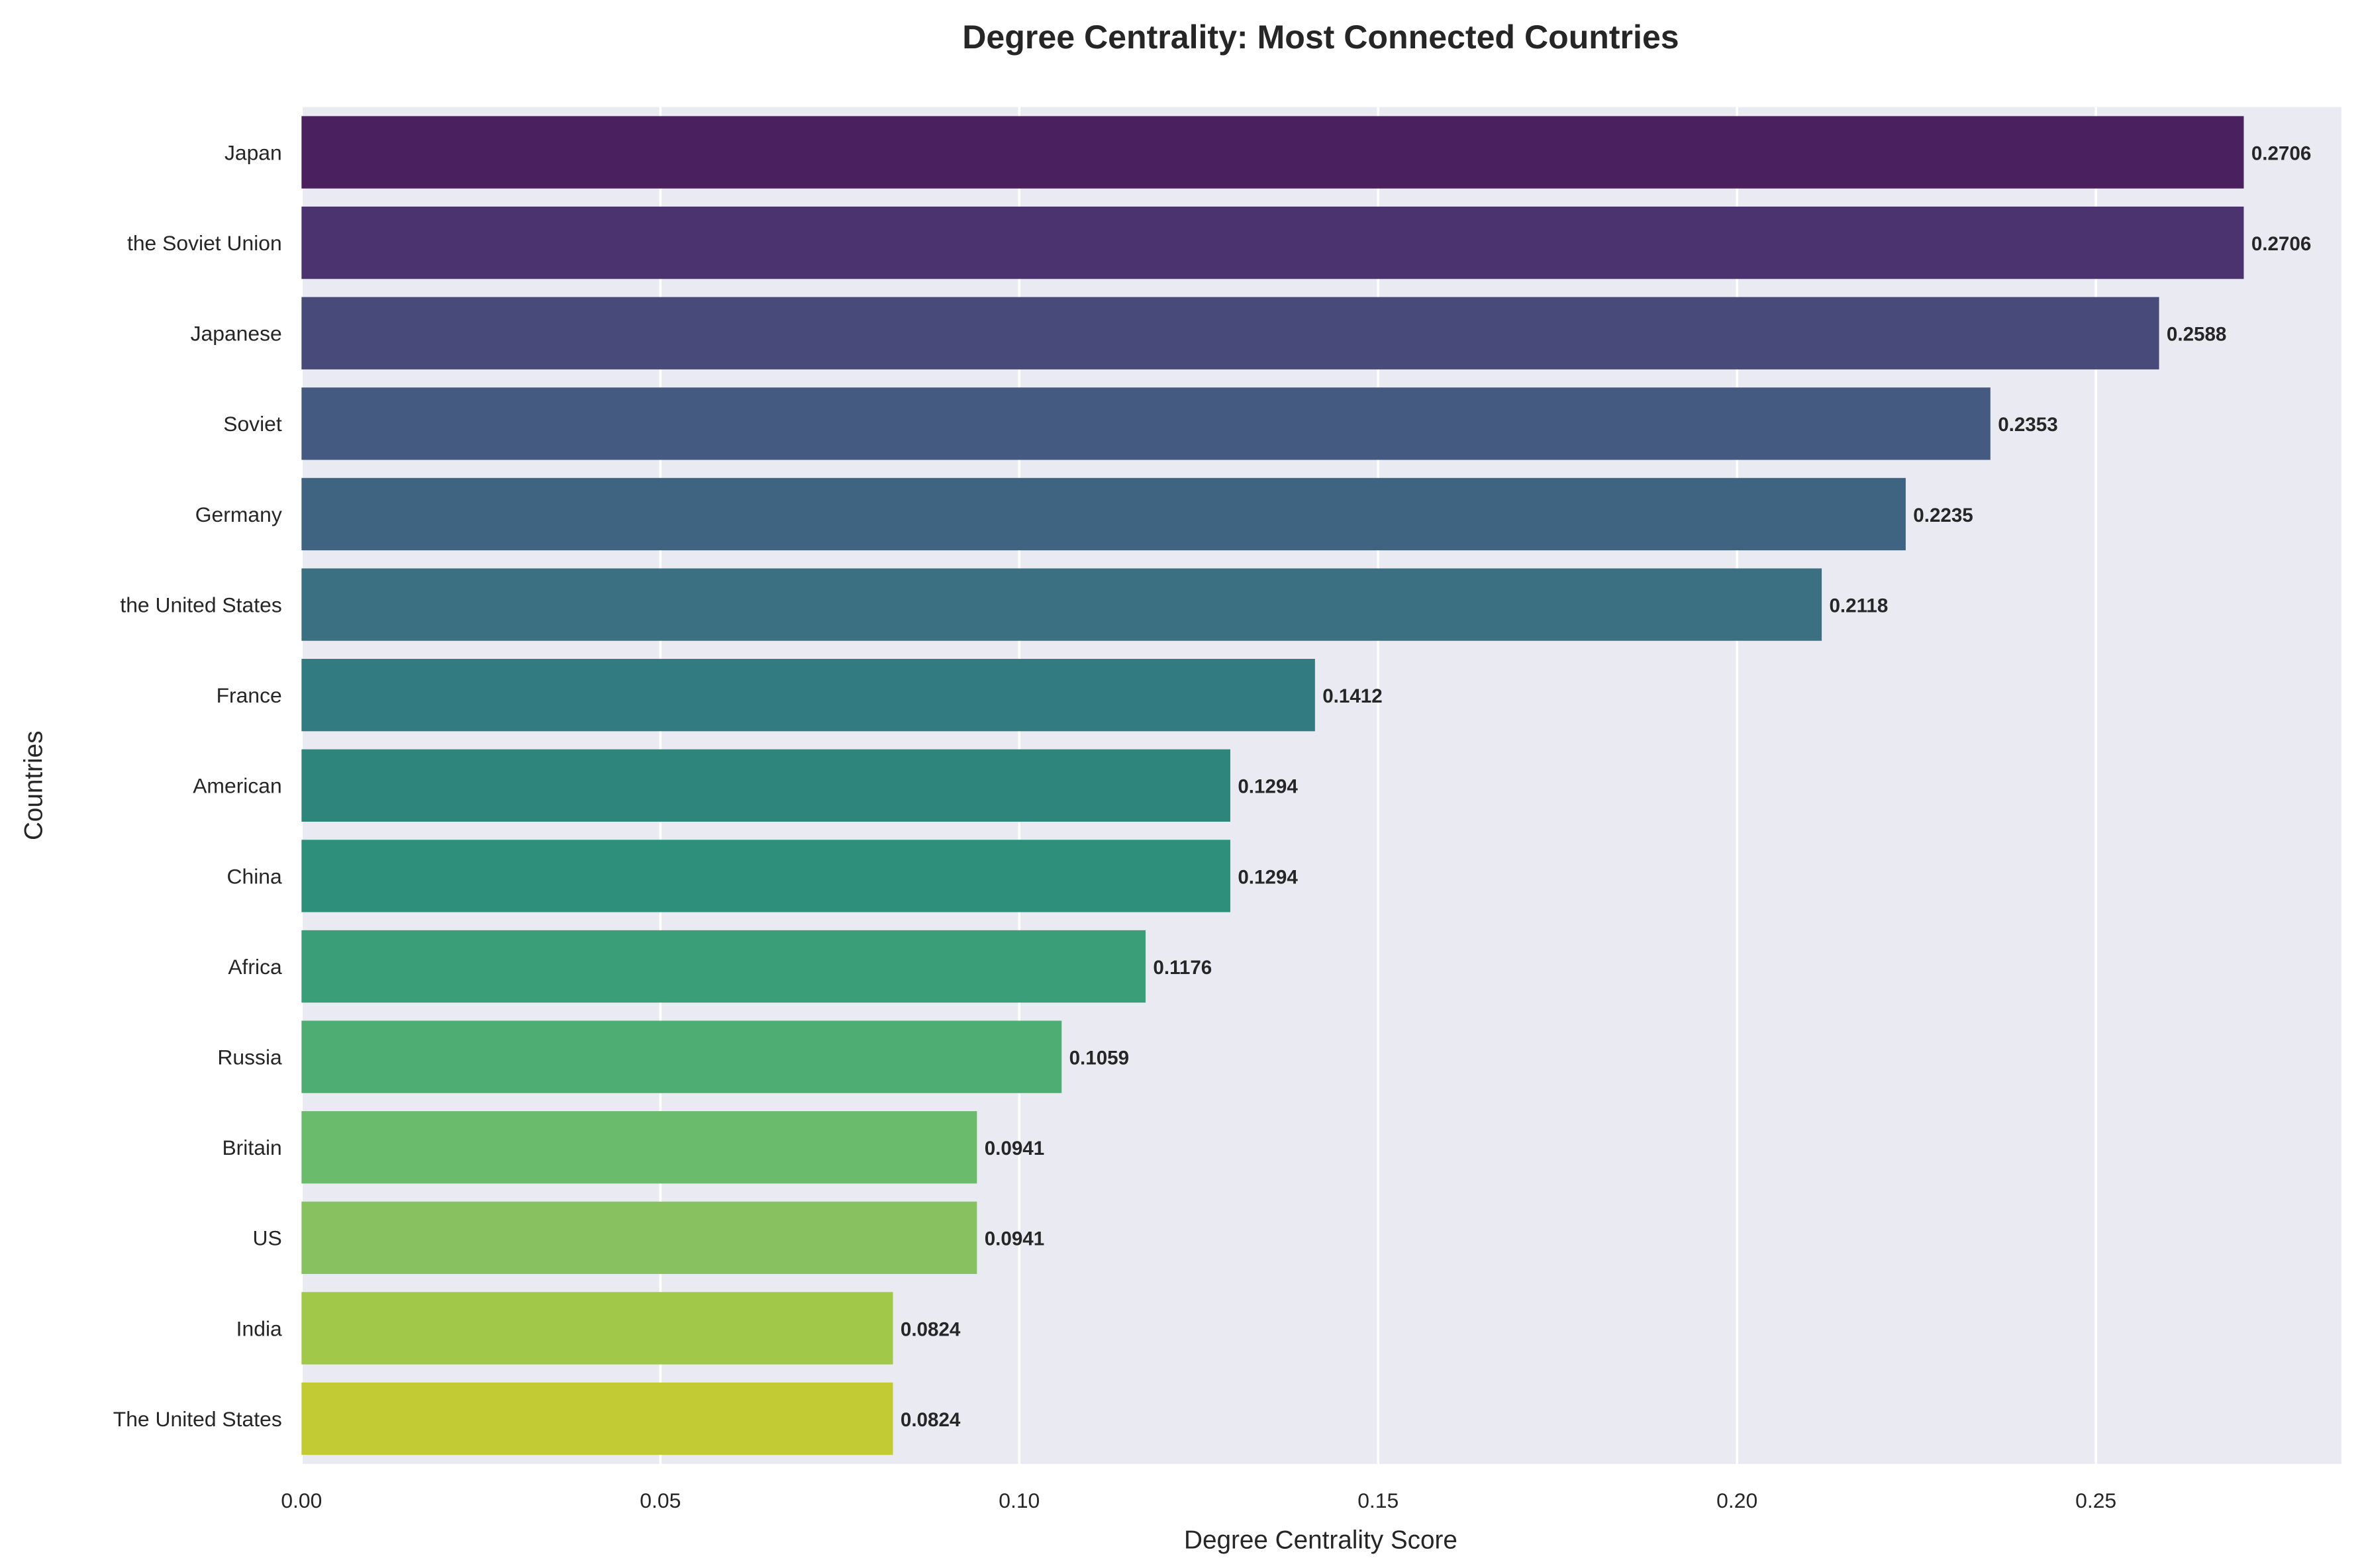 The image size is (2364, 1568). What do you see at coordinates (301, 1500) in the screenshot?
I see `x-tick-label: 0.00` at bounding box center [301, 1500].